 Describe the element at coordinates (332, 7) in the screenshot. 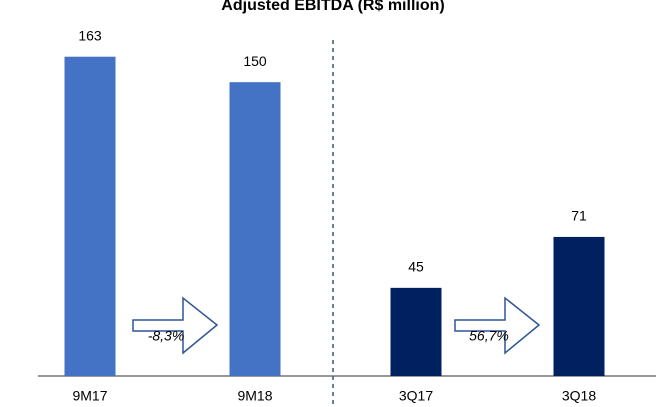

I see `chart-title: Adjusted EBITDA (R$ million)` at that location.